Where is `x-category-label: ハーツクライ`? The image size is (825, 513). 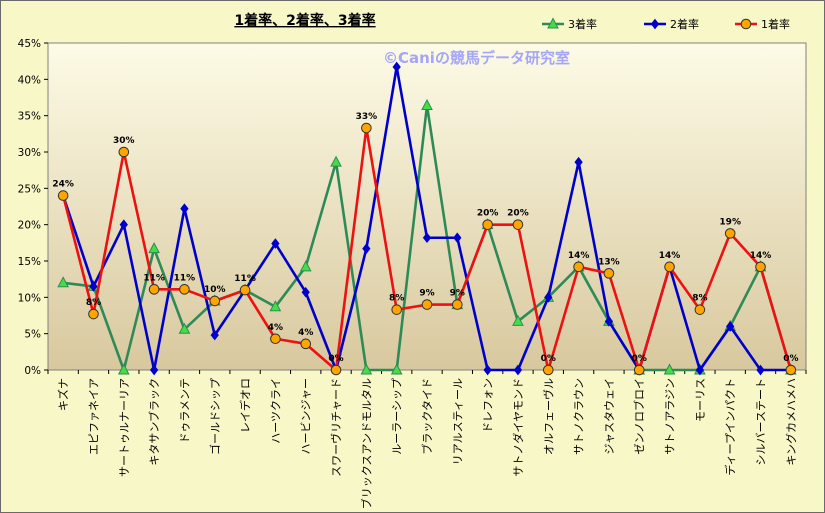
x-category-label: ハーツクライ is located at coordinates (275, 411).